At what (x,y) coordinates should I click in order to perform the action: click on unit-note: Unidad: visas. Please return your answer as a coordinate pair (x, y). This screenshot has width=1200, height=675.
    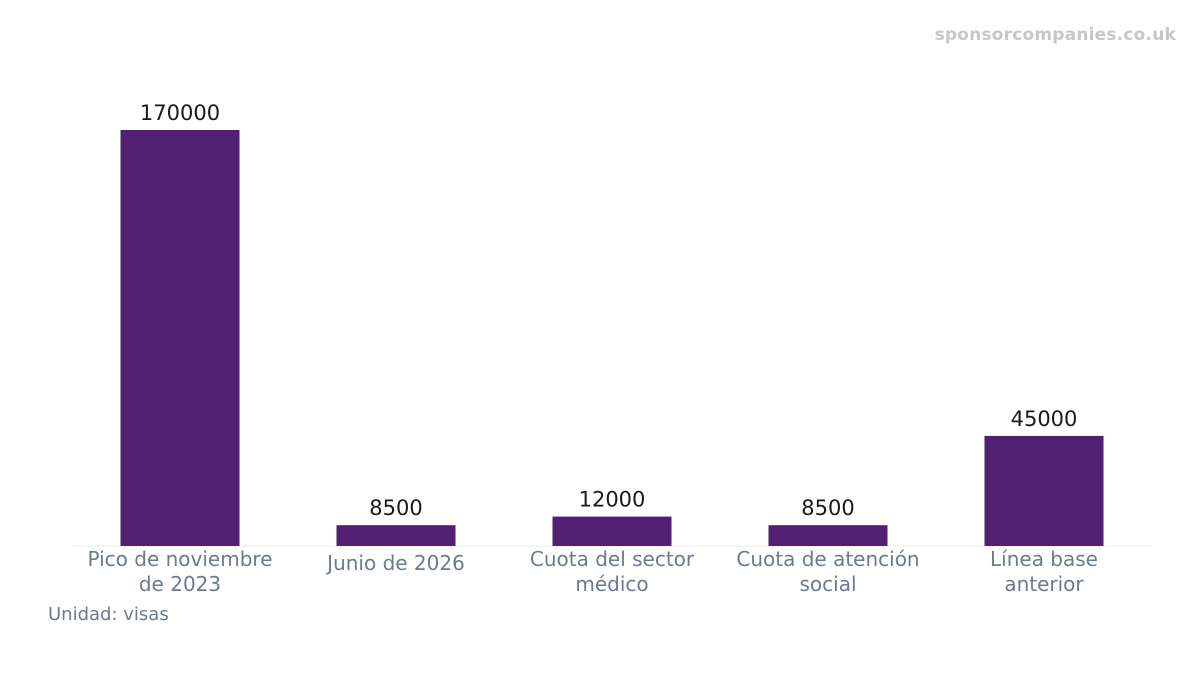
    Looking at the image, I should click on (108, 614).